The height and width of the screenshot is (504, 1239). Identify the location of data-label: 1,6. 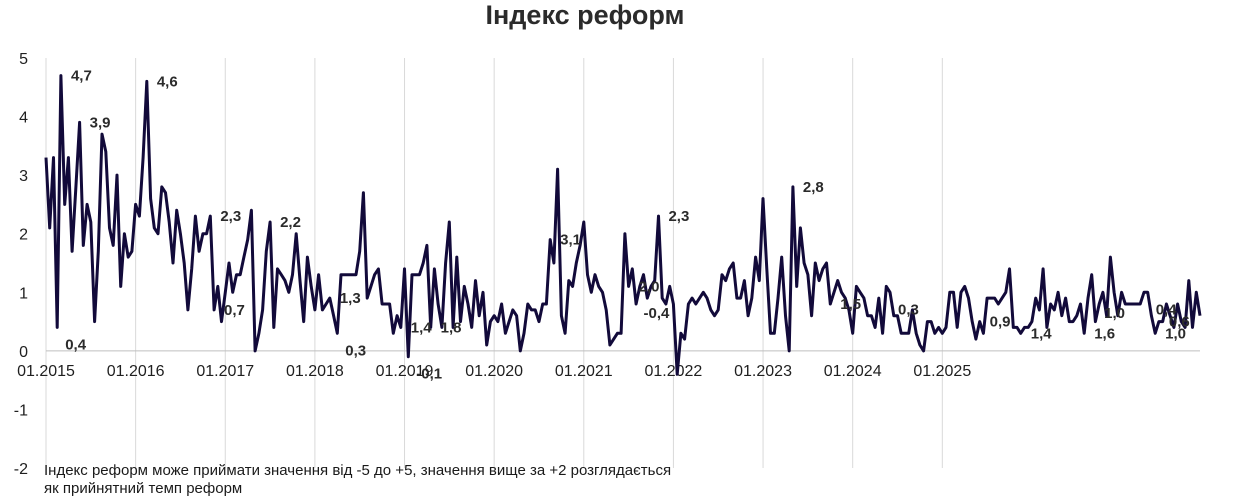
(1104, 333).